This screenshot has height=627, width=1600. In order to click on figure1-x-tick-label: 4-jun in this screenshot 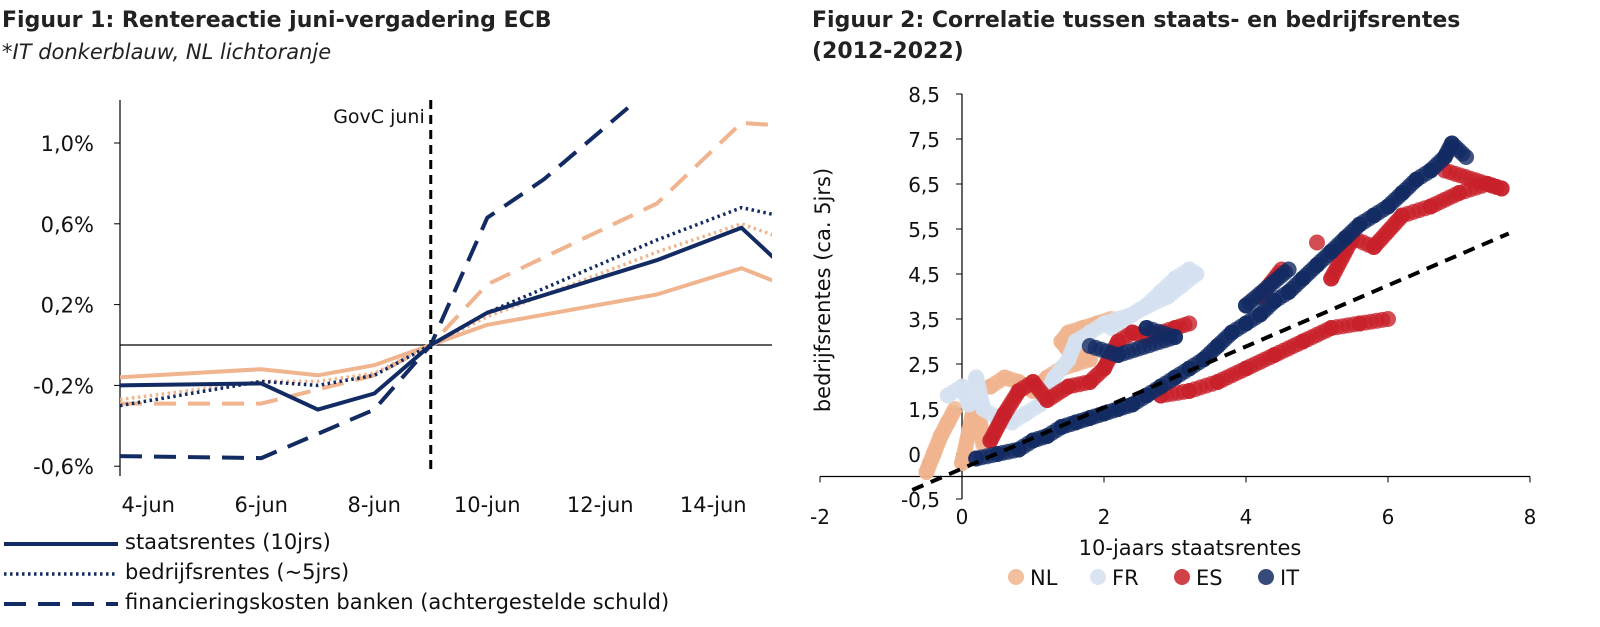, I will do `click(148, 505)`.